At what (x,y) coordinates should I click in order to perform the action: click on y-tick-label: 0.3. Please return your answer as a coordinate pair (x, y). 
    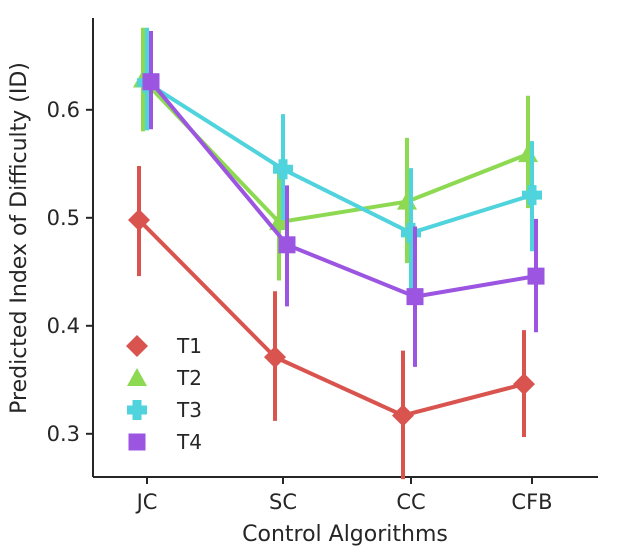
    Looking at the image, I should click on (63, 434).